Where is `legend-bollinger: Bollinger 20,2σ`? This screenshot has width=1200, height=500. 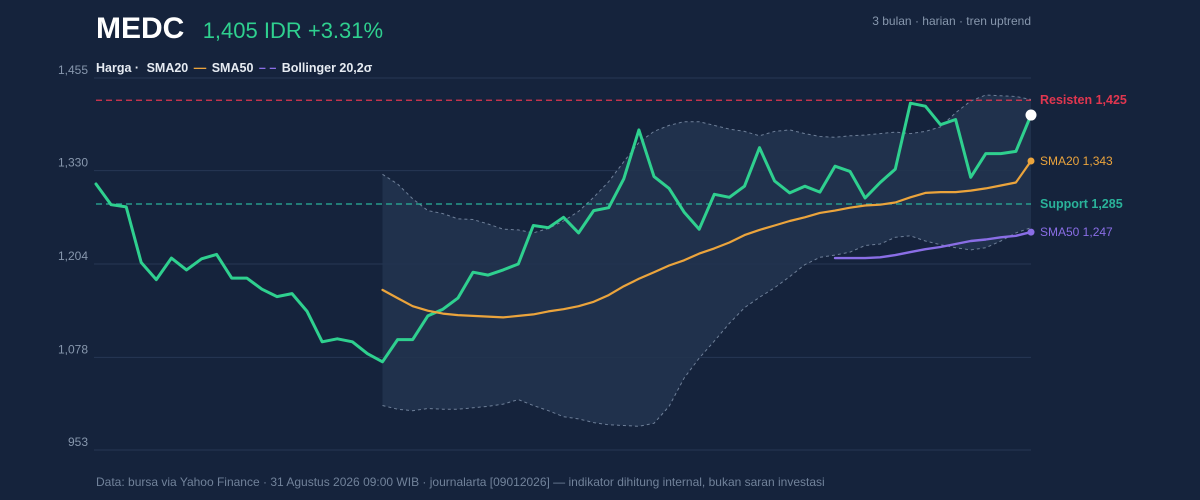
legend-bollinger: Bollinger 20,2σ is located at coordinates (327, 68).